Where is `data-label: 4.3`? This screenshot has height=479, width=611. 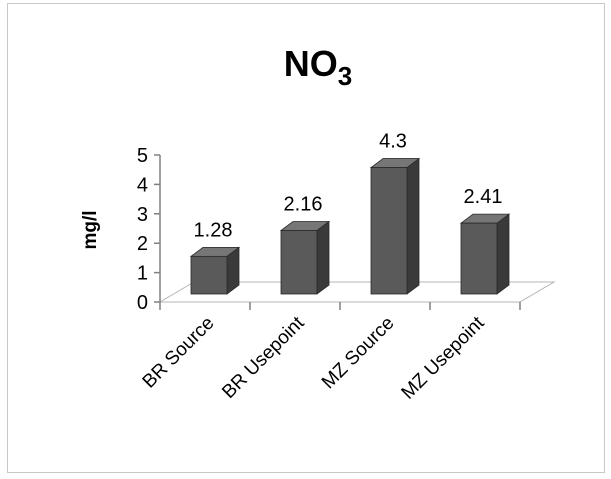
data-label: 4.3 is located at coordinates (393, 142).